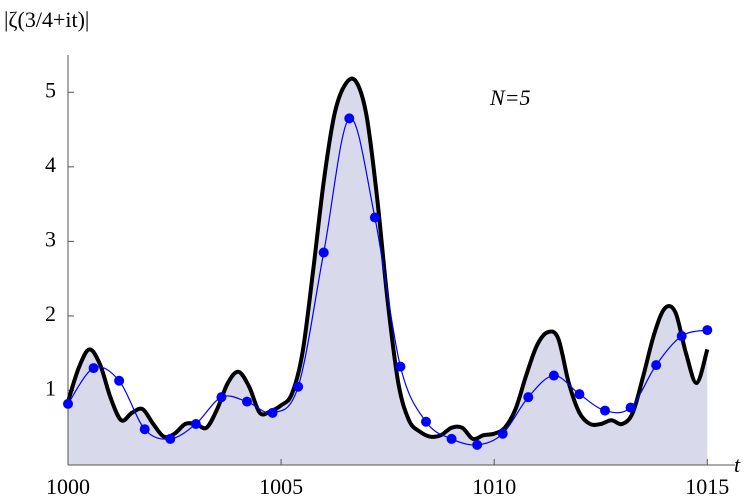  Describe the element at coordinates (707, 486) in the screenshot. I see `x-tick-label: 1015` at that location.